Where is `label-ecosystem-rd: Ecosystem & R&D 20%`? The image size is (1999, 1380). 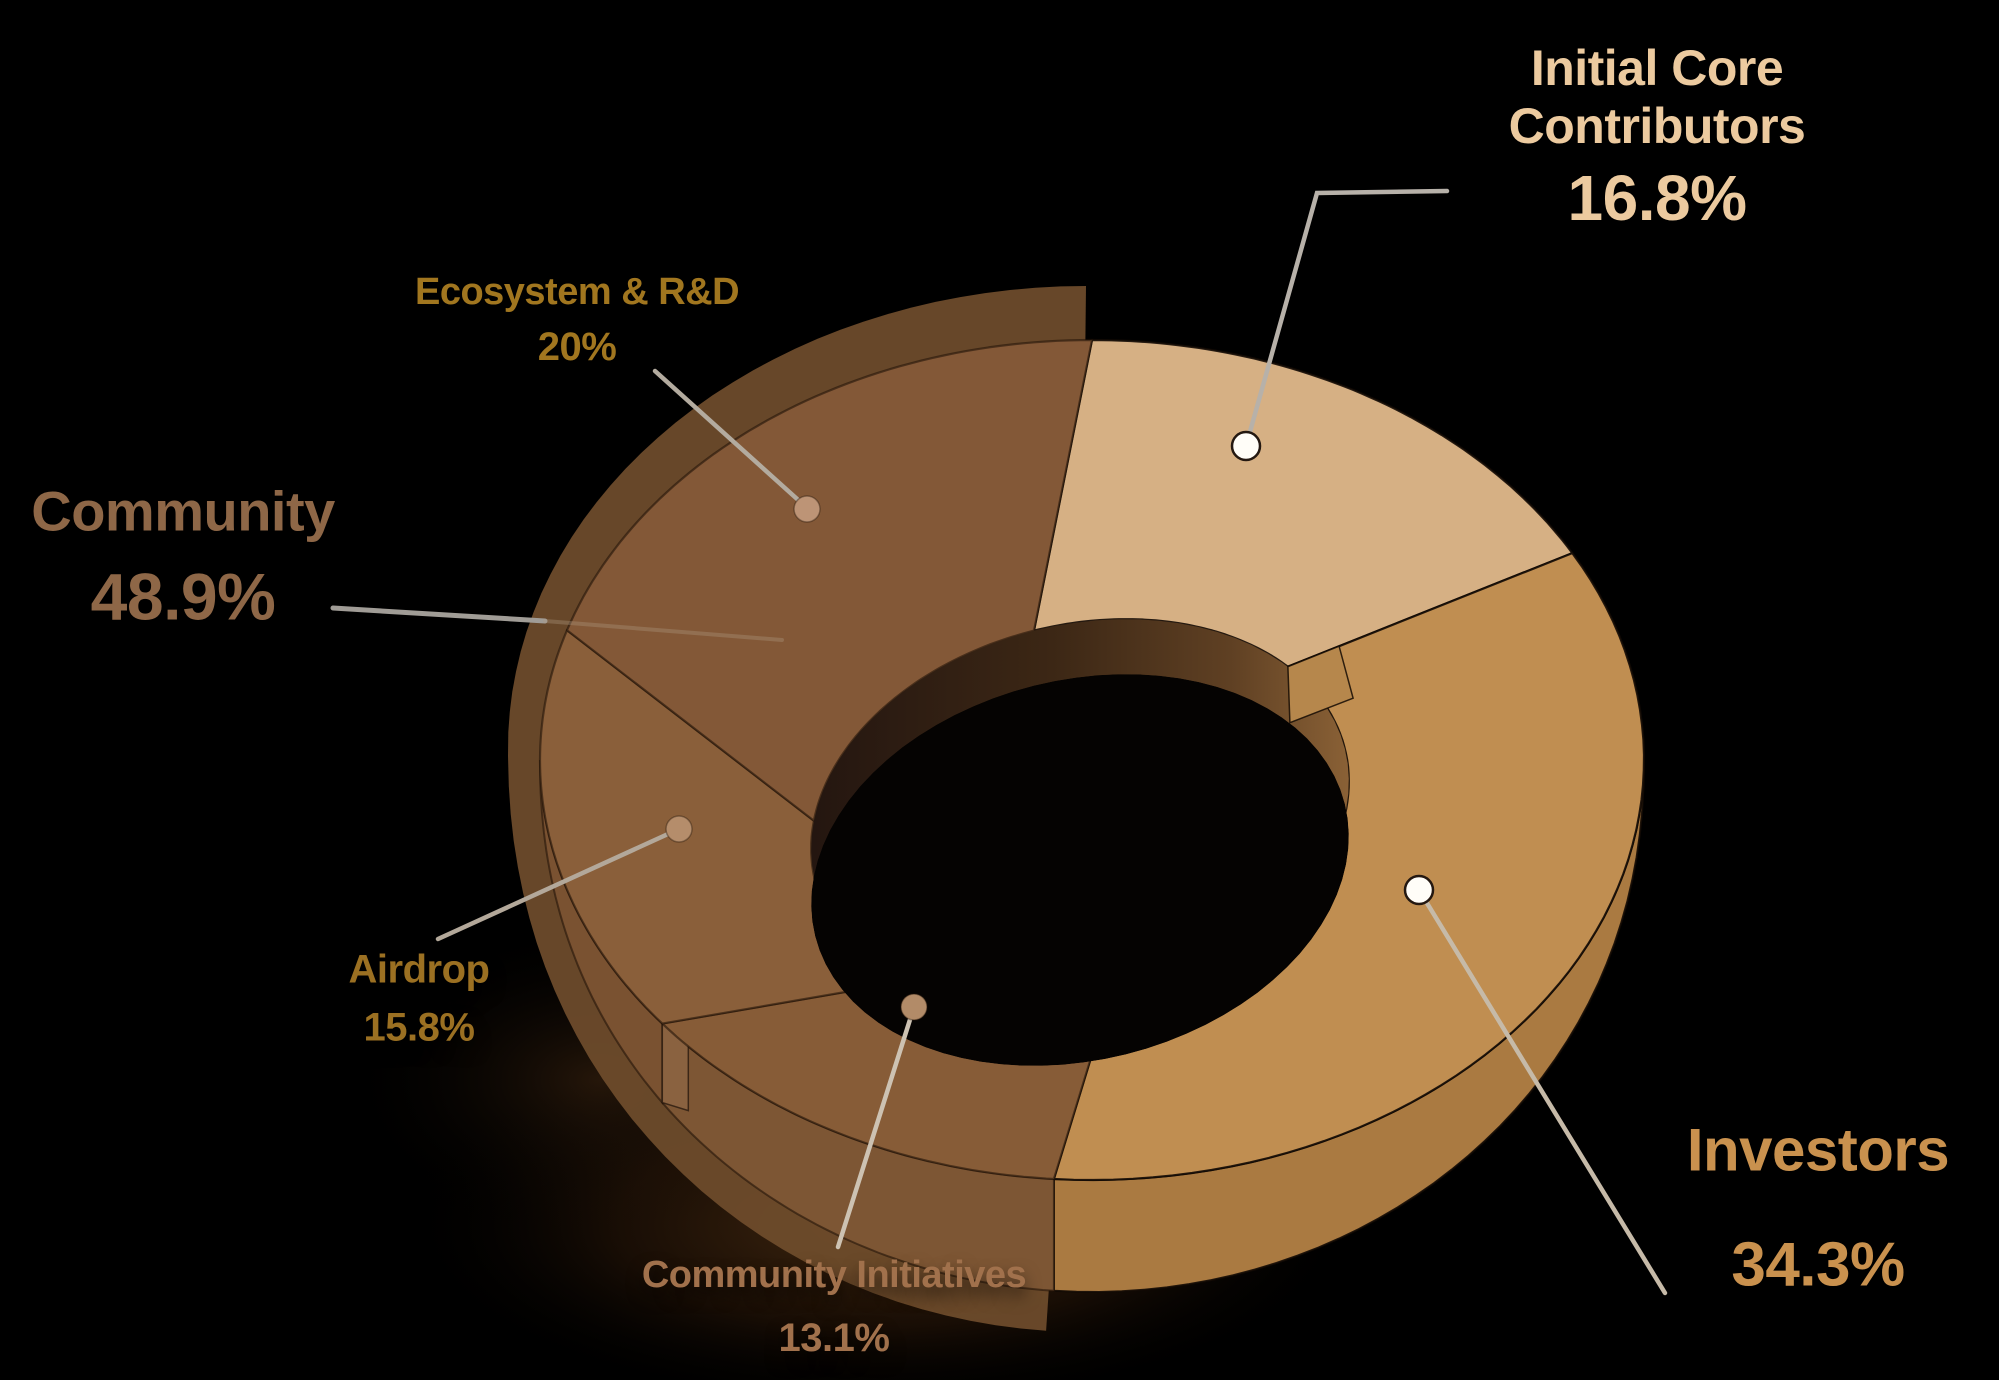
label-ecosystem-rd: Ecosystem & R&D 20% is located at coordinates (577, 320).